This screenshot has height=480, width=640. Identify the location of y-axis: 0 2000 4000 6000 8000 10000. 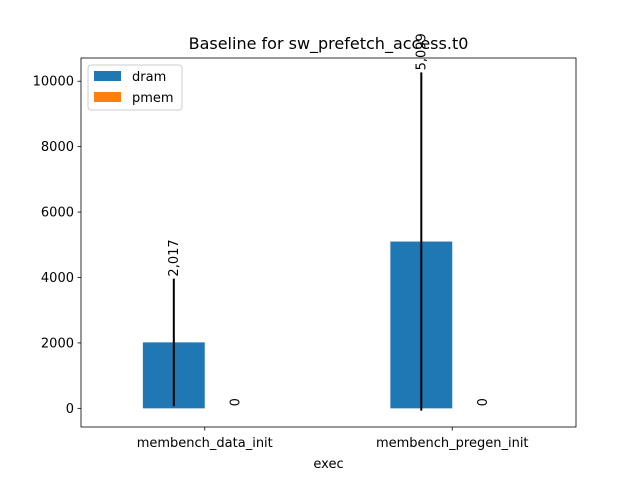
(57, 246).